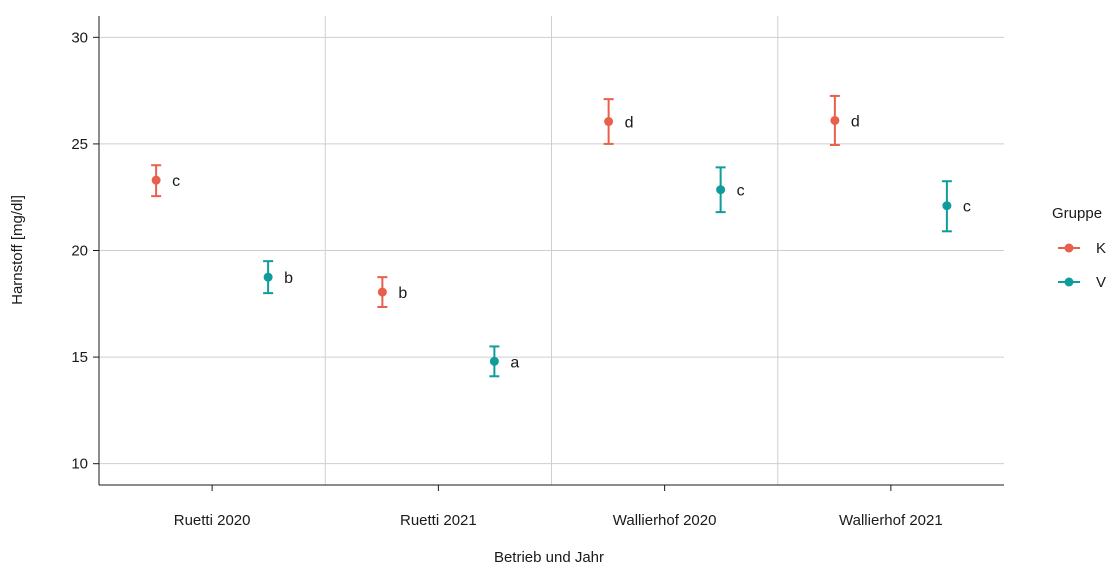 The width and height of the screenshot is (1111, 566). Describe the element at coordinates (79, 464) in the screenshot. I see `y-tick-label: 10` at that location.